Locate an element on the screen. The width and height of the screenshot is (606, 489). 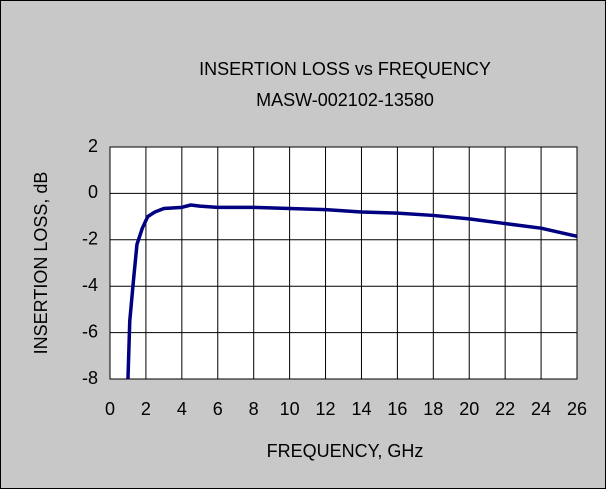
x-tick-label: 6 is located at coordinates (218, 409).